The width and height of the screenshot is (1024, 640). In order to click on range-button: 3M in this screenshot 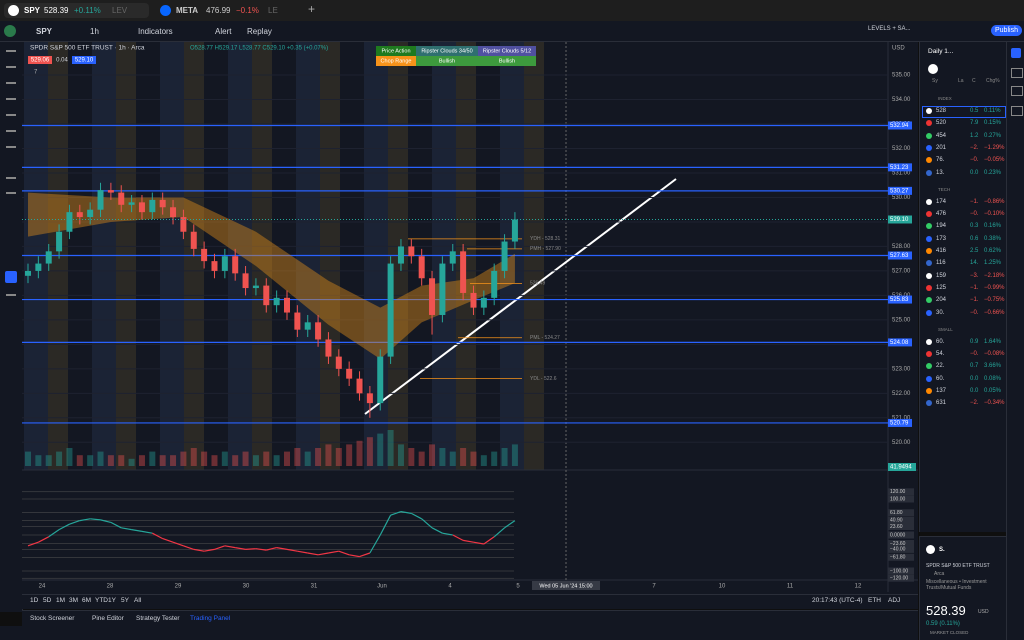, I will do `click(74, 600)`.